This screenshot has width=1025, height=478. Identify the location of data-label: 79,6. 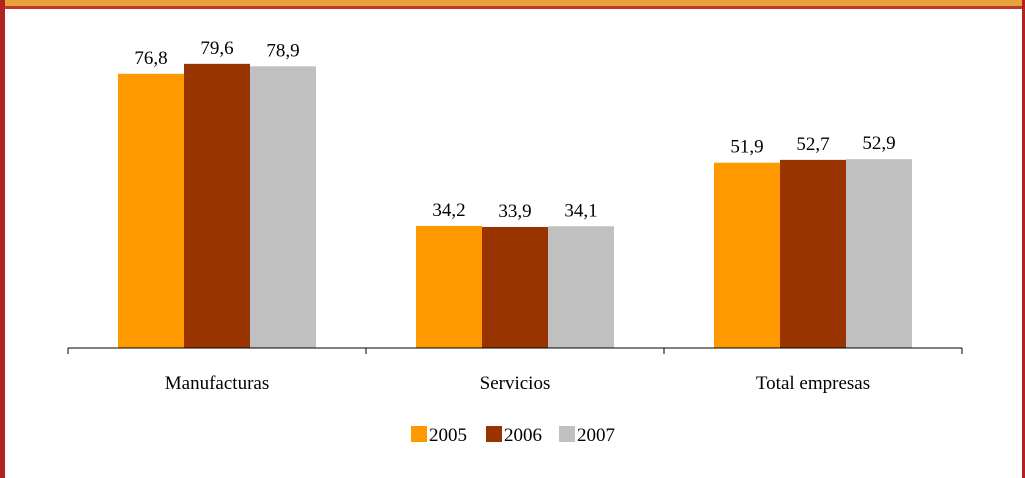
(216, 48).